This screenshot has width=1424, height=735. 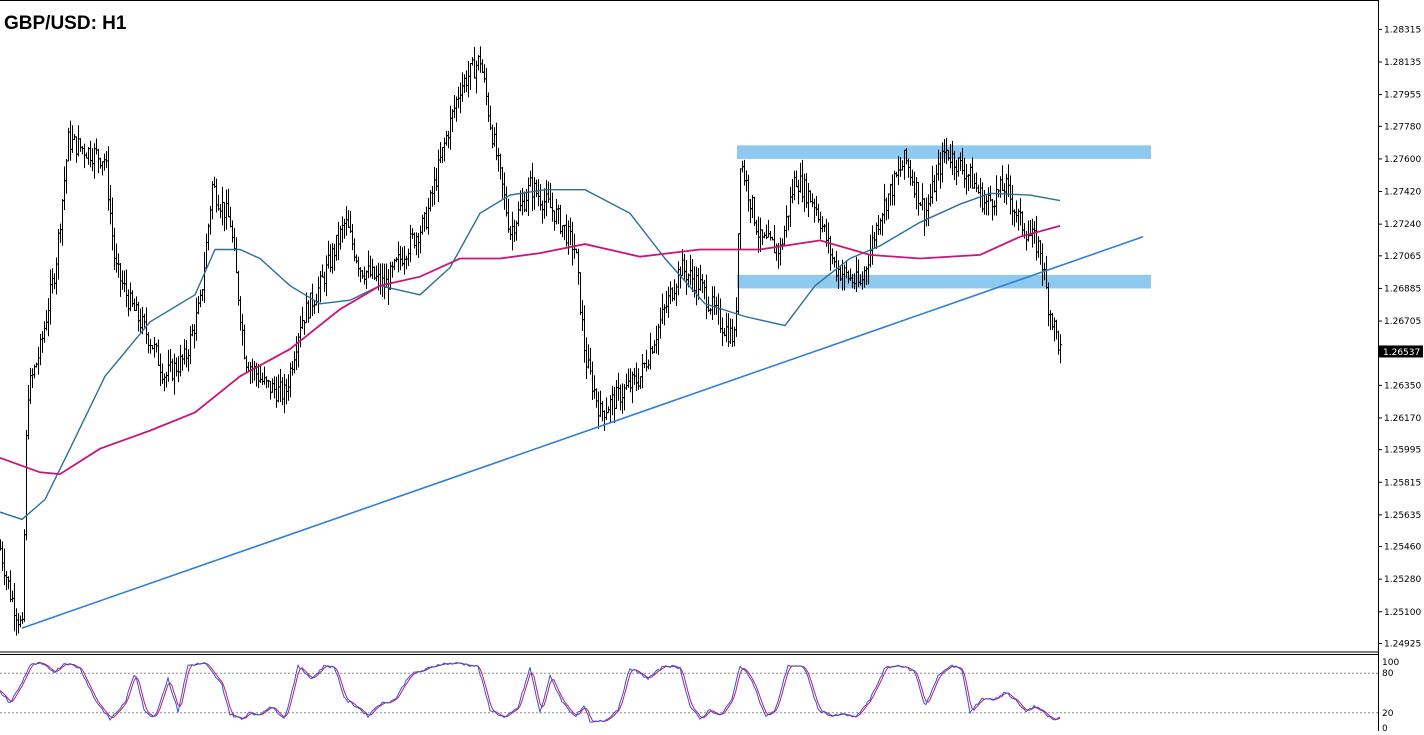 I want to click on price-tick-label: 1.25460, so click(x=1402, y=548).